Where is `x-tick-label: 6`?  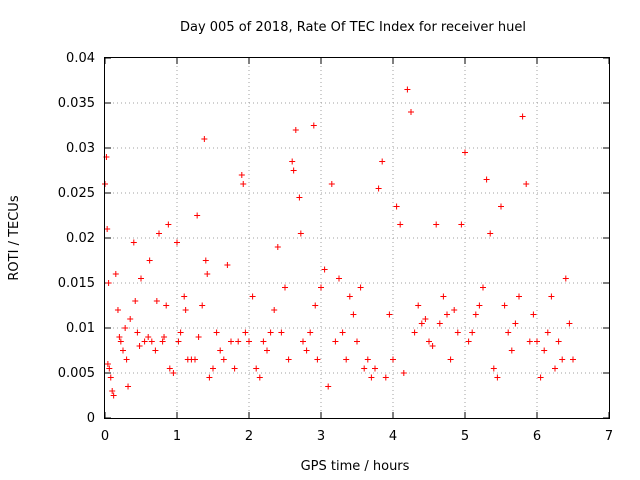
x-tick-label: 6 is located at coordinates (537, 436).